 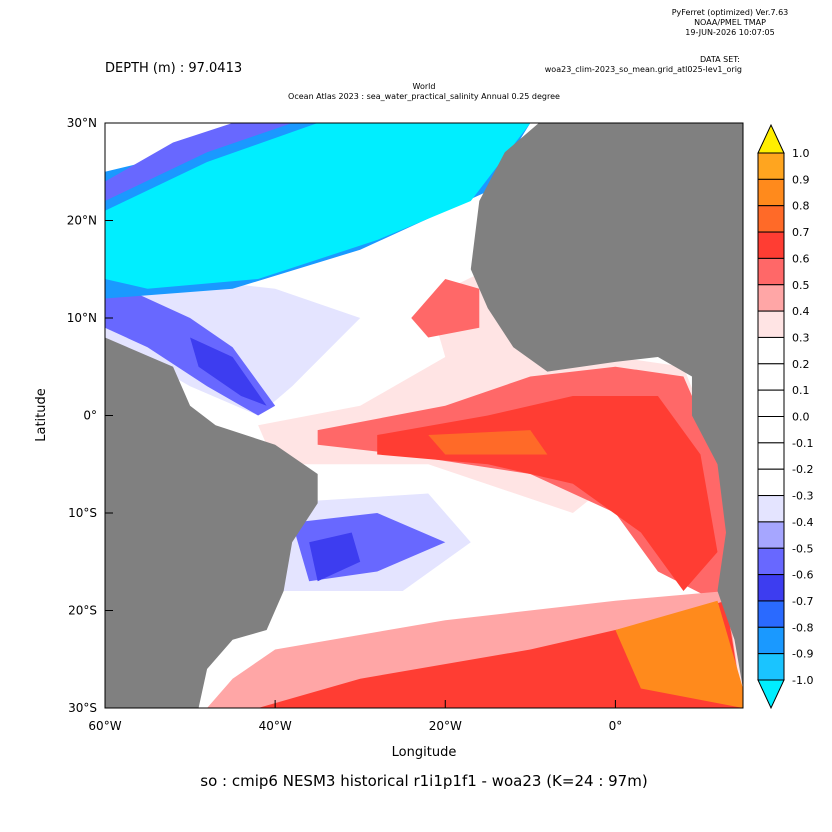 What do you see at coordinates (720, 59) in the screenshot?
I see `dataset-label: DATA SET:` at bounding box center [720, 59].